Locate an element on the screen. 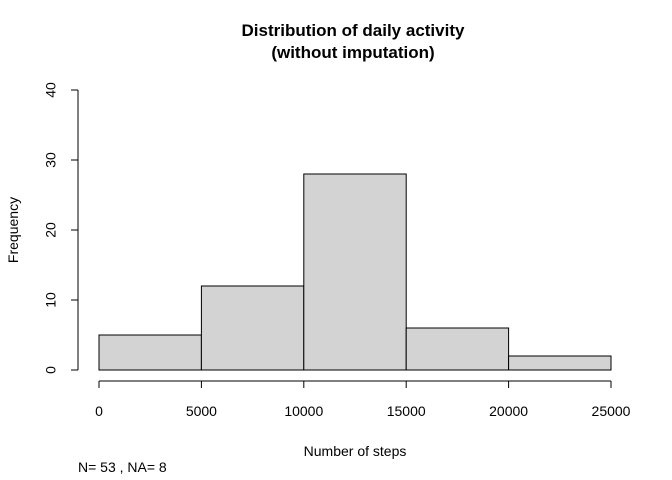  y-tick-label-4: 40 is located at coordinates (51, 90).